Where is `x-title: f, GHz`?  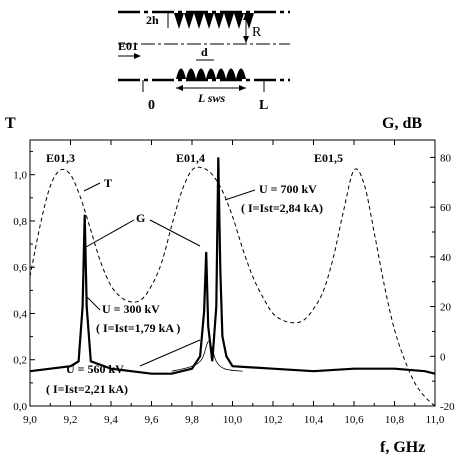
x-title: f, GHz is located at coordinates (402, 447).